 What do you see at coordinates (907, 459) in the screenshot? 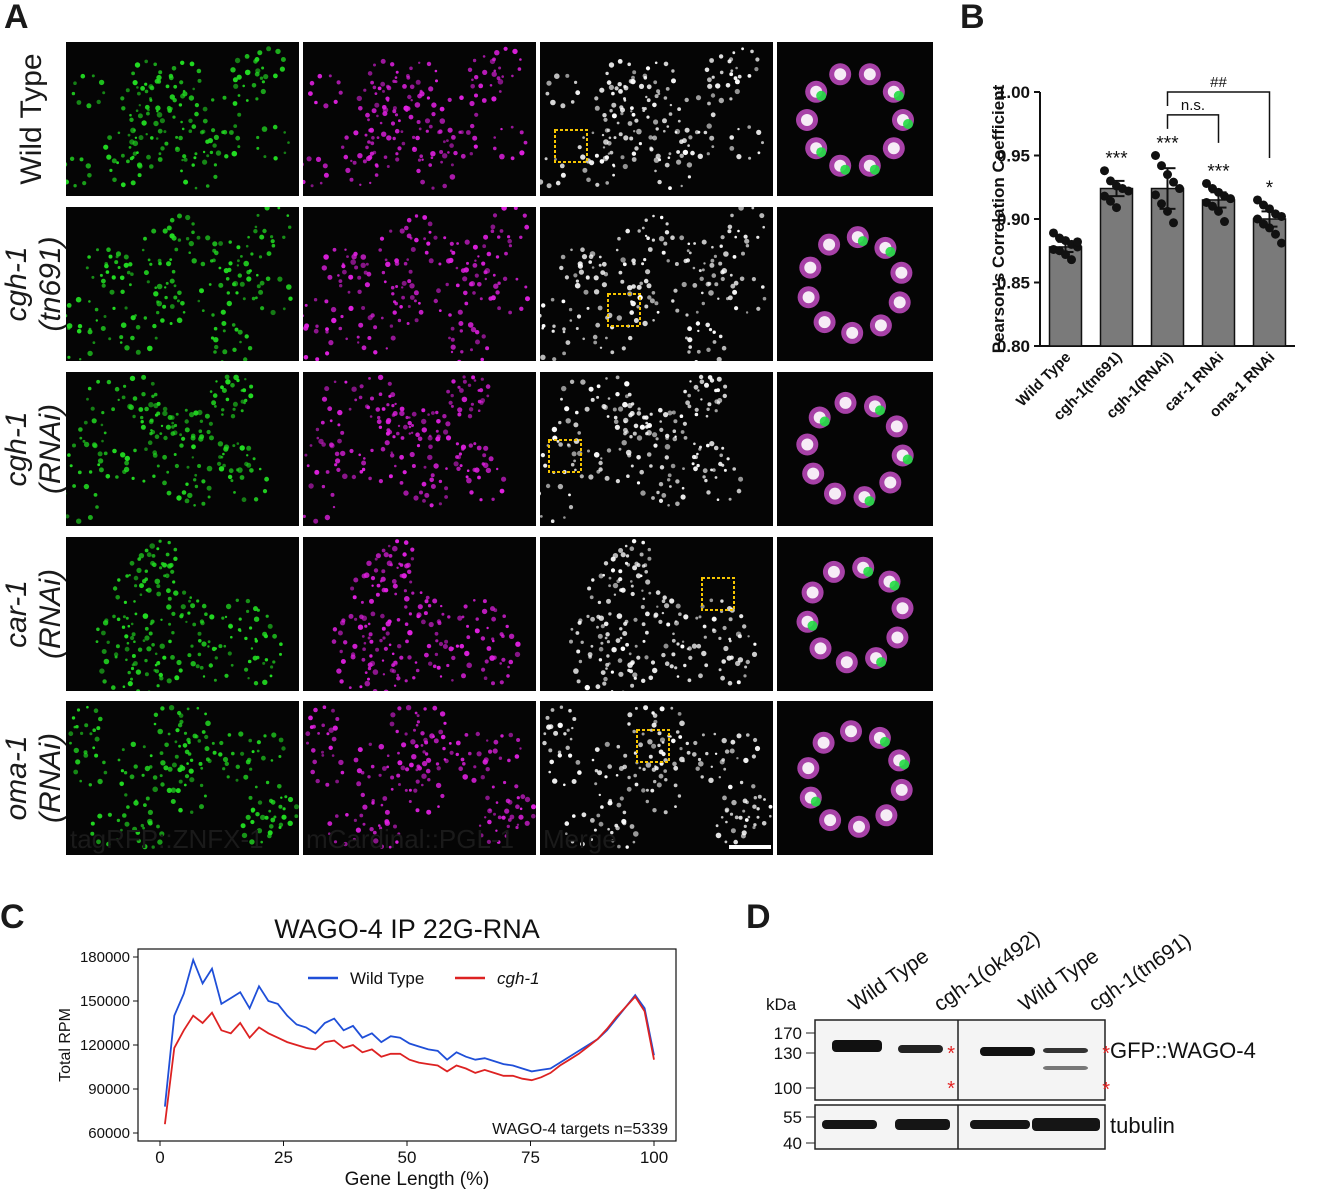
I see `granule-green` at bounding box center [907, 459].